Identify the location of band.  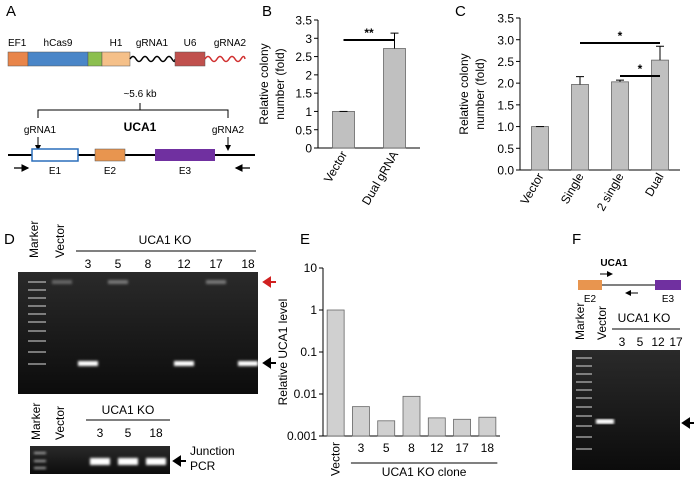
(605, 421).